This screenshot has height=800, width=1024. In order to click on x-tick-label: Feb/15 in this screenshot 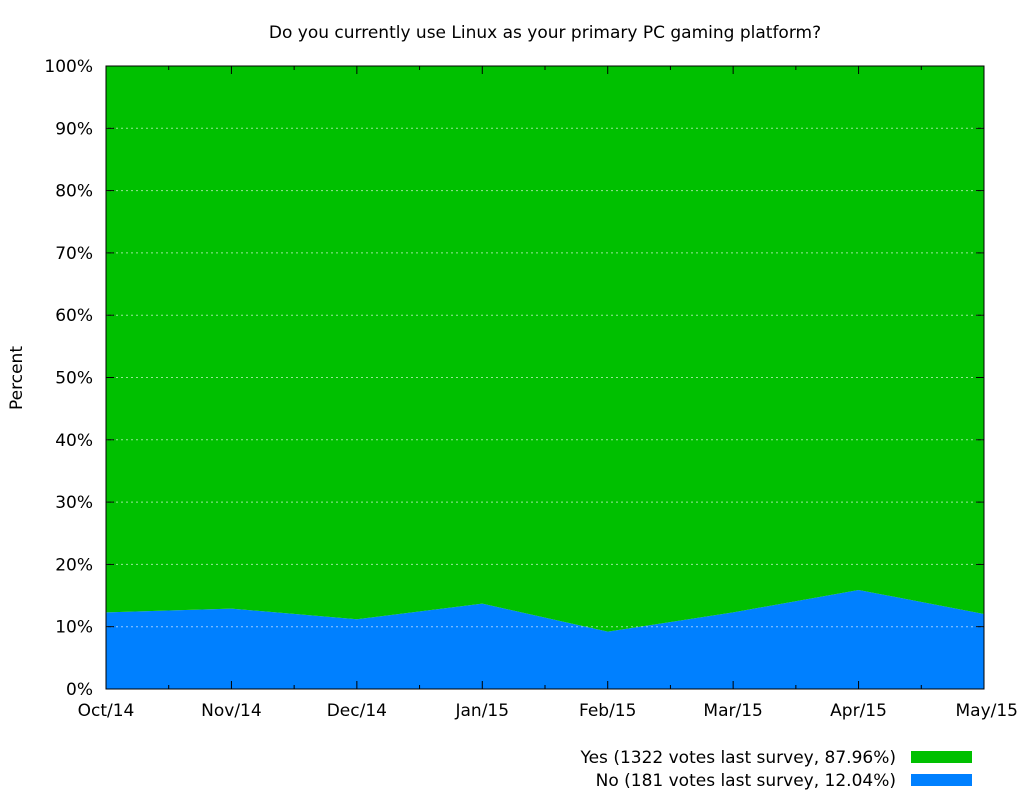, I will do `click(607, 711)`.